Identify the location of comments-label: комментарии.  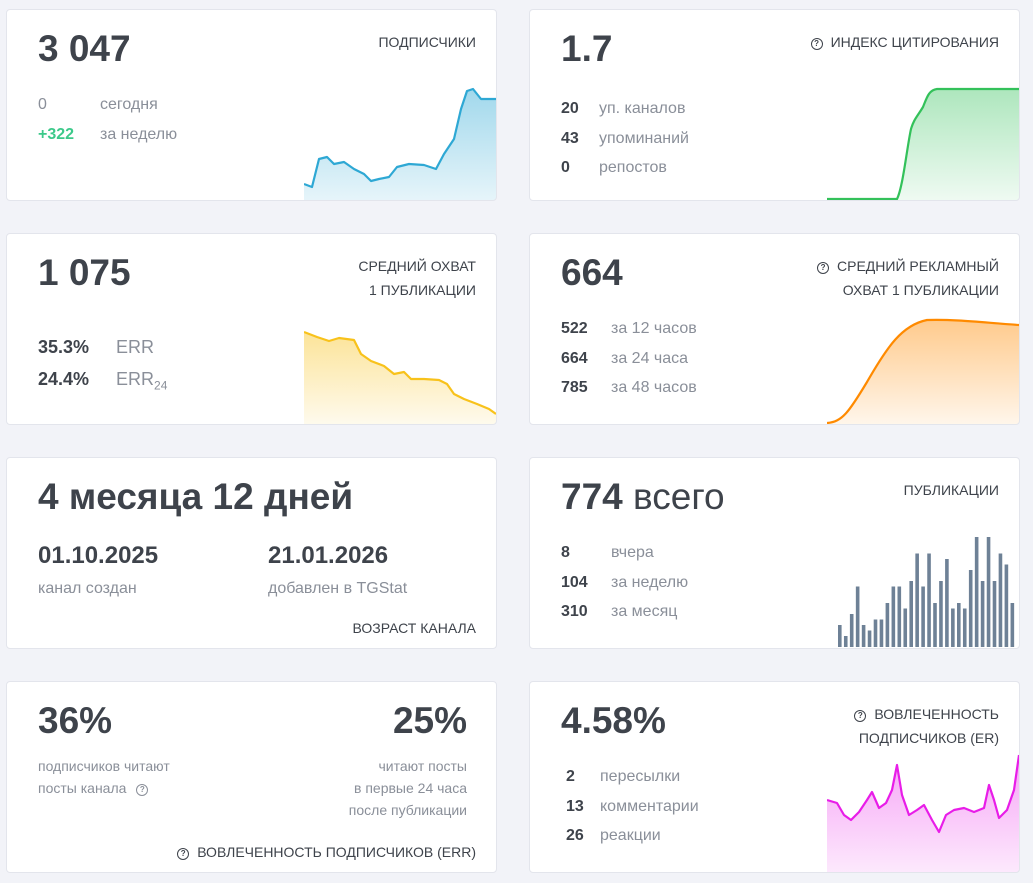
(649, 806).